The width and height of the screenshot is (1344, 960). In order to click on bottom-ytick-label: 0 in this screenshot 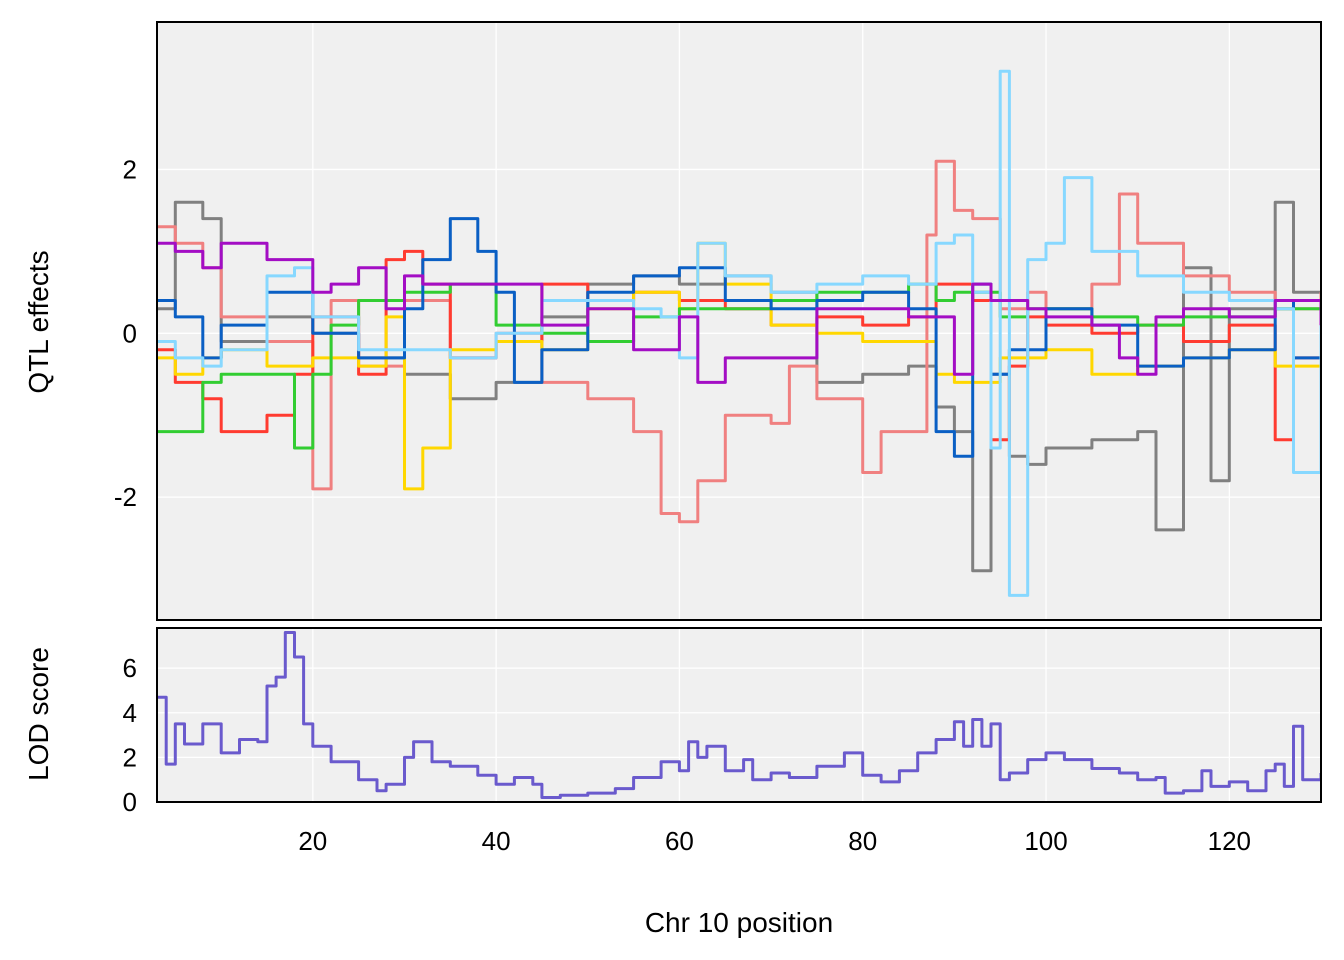, I will do `click(130, 802)`.